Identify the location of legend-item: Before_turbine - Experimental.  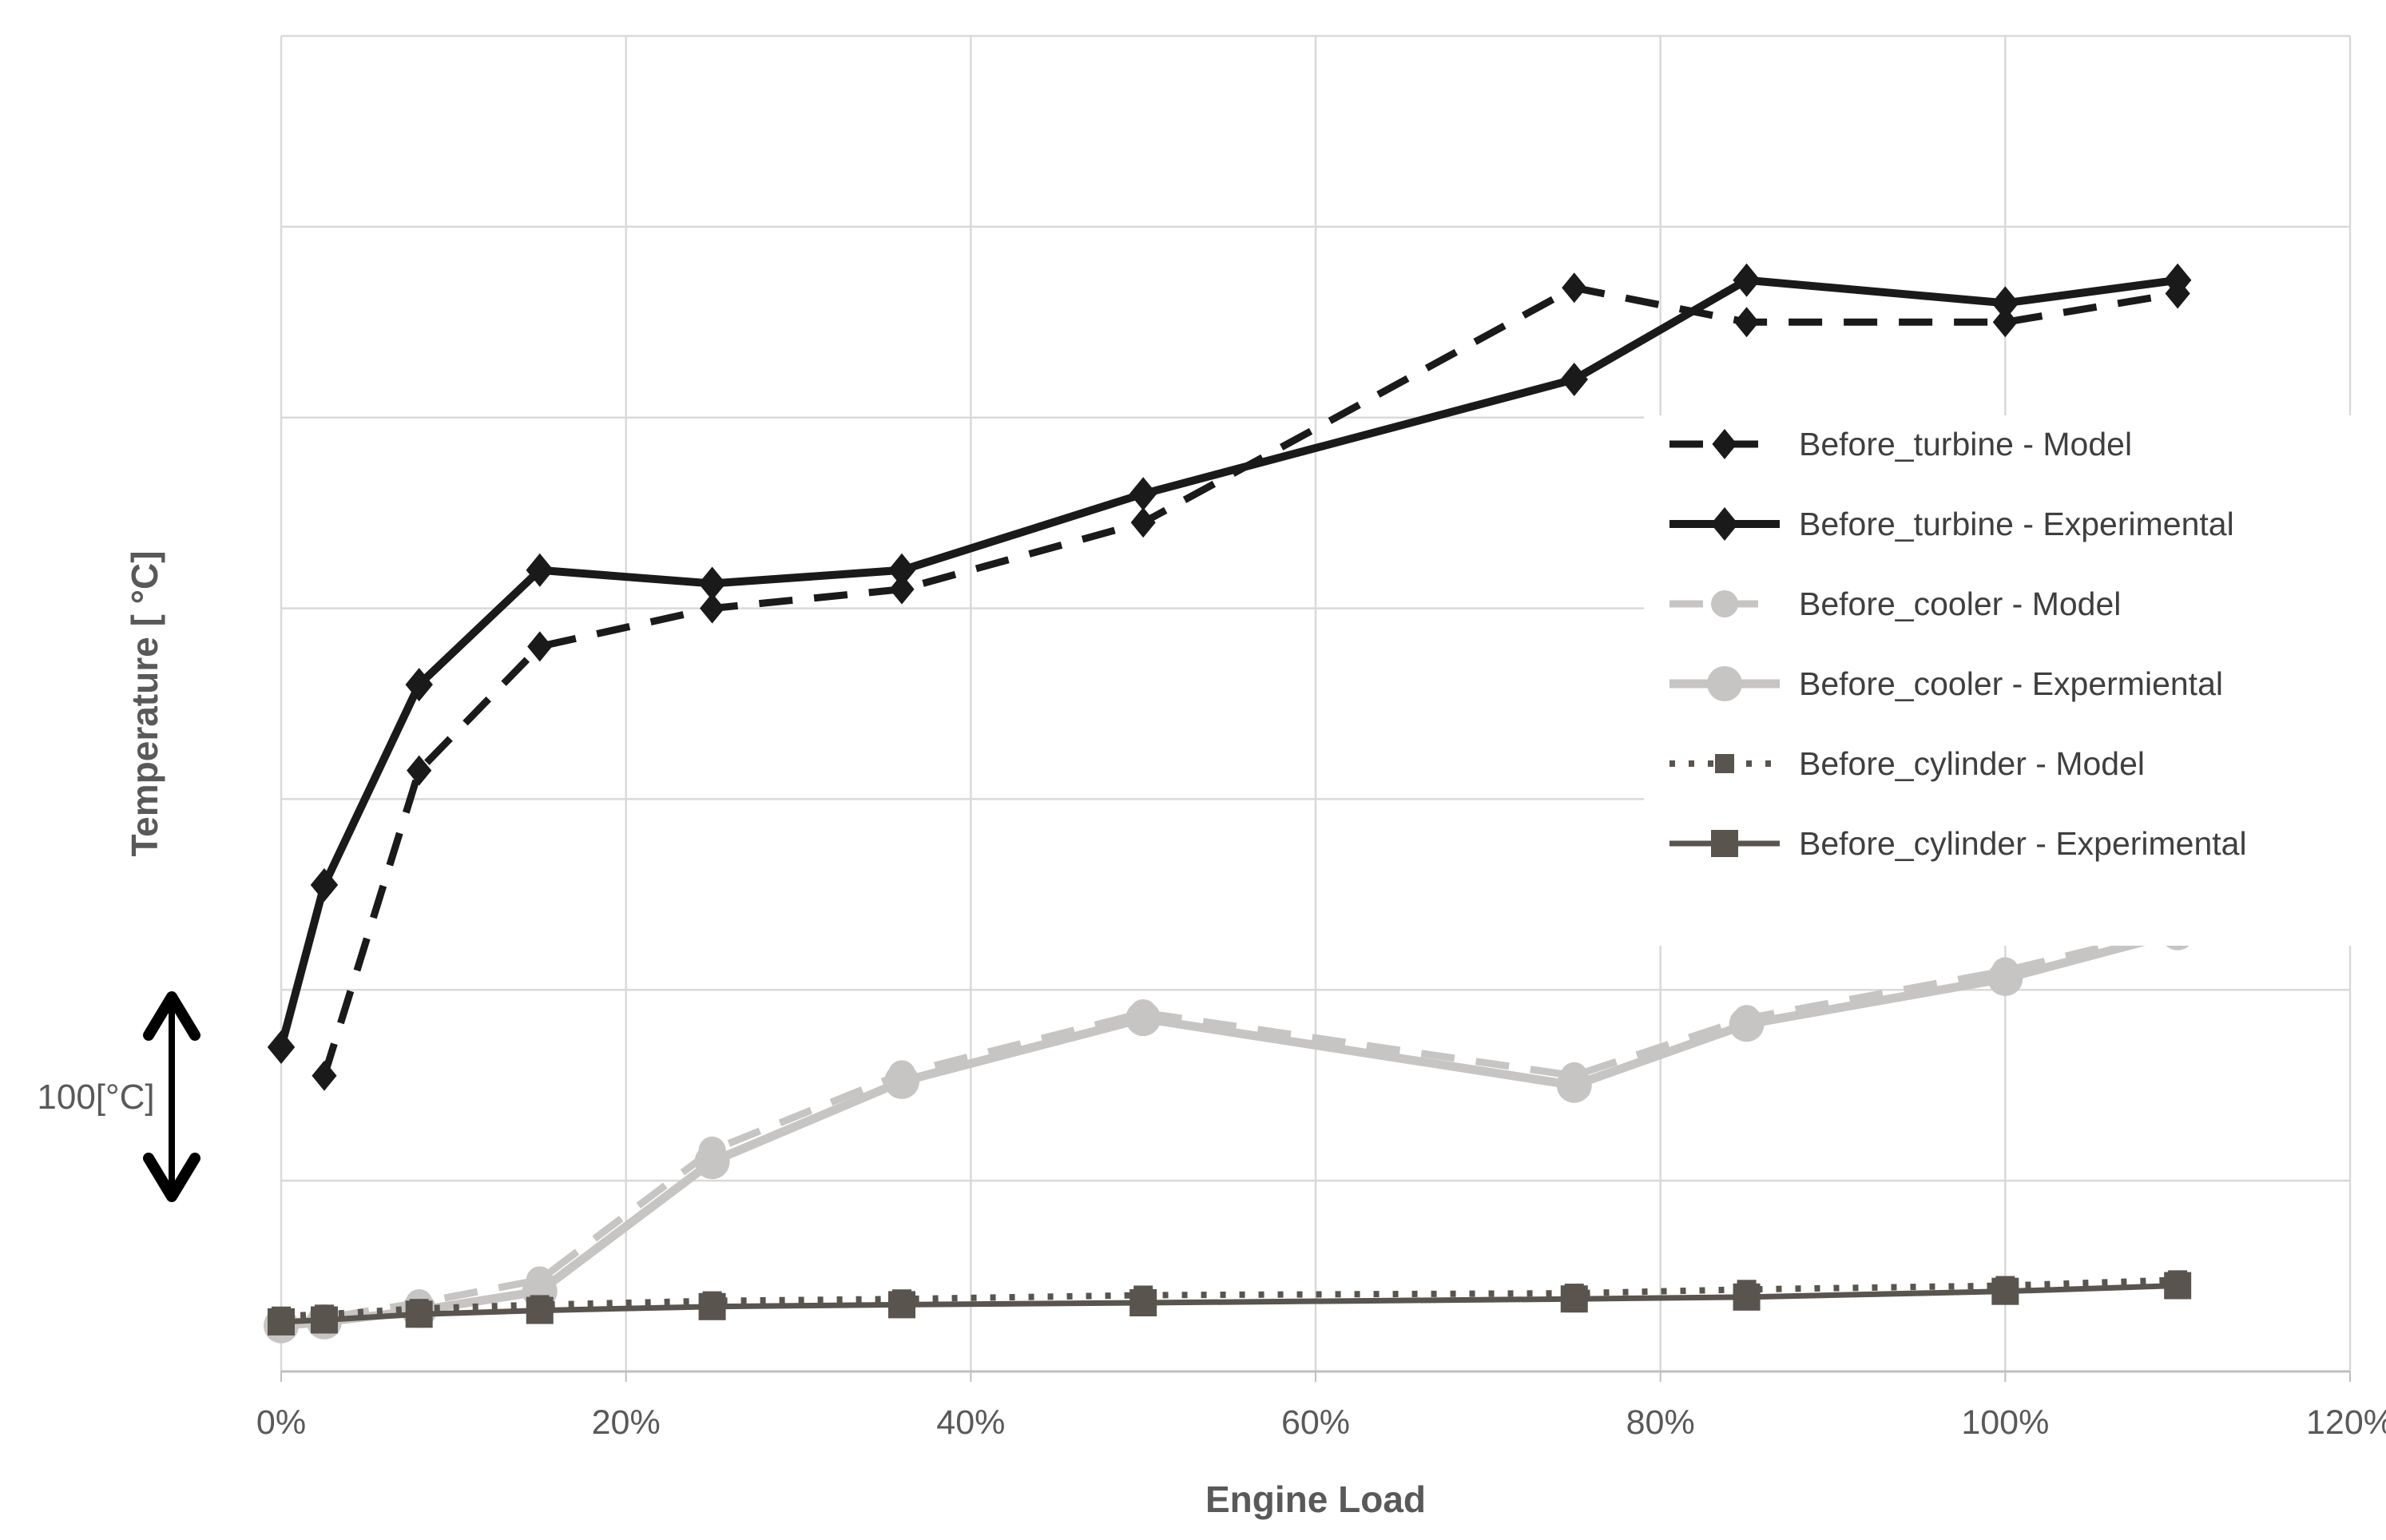
(1951, 524).